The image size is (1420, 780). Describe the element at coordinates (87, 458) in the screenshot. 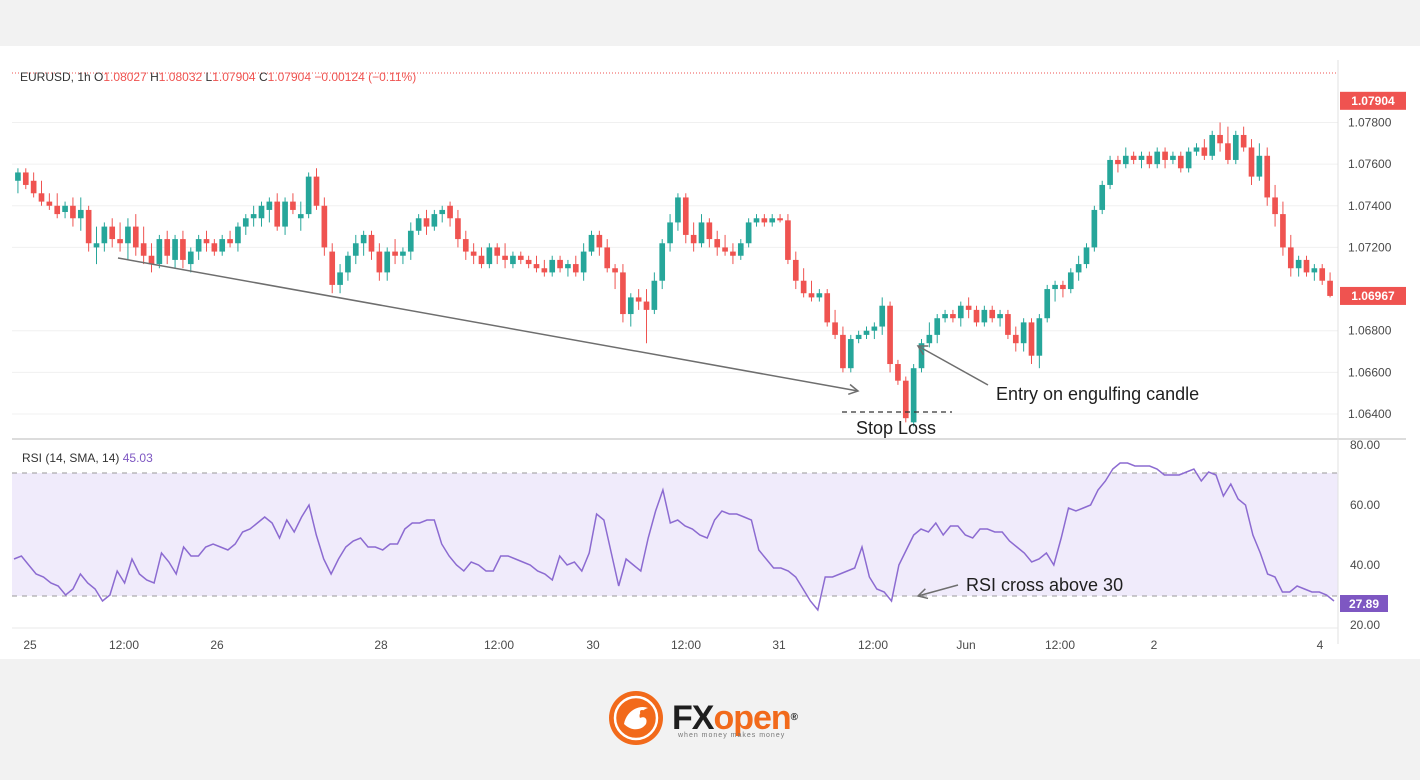

I see `rsi-legend: RSI (14, SMA, 14) 45.03` at that location.